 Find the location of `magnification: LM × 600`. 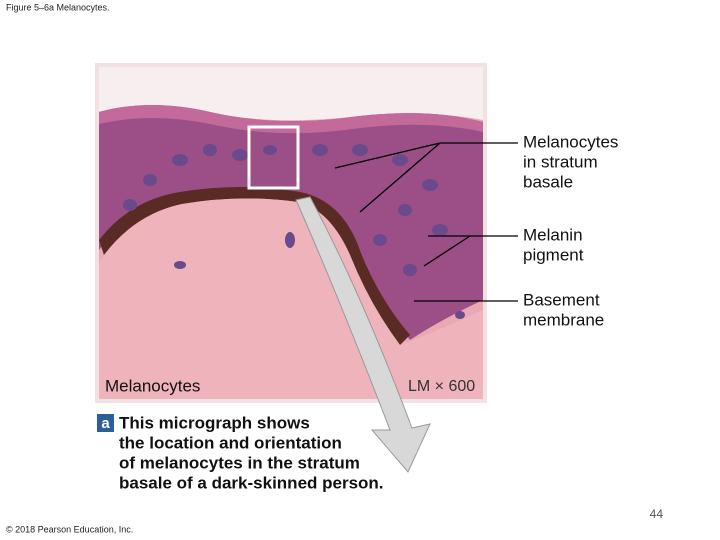

magnification: LM × 600 is located at coordinates (441, 386).